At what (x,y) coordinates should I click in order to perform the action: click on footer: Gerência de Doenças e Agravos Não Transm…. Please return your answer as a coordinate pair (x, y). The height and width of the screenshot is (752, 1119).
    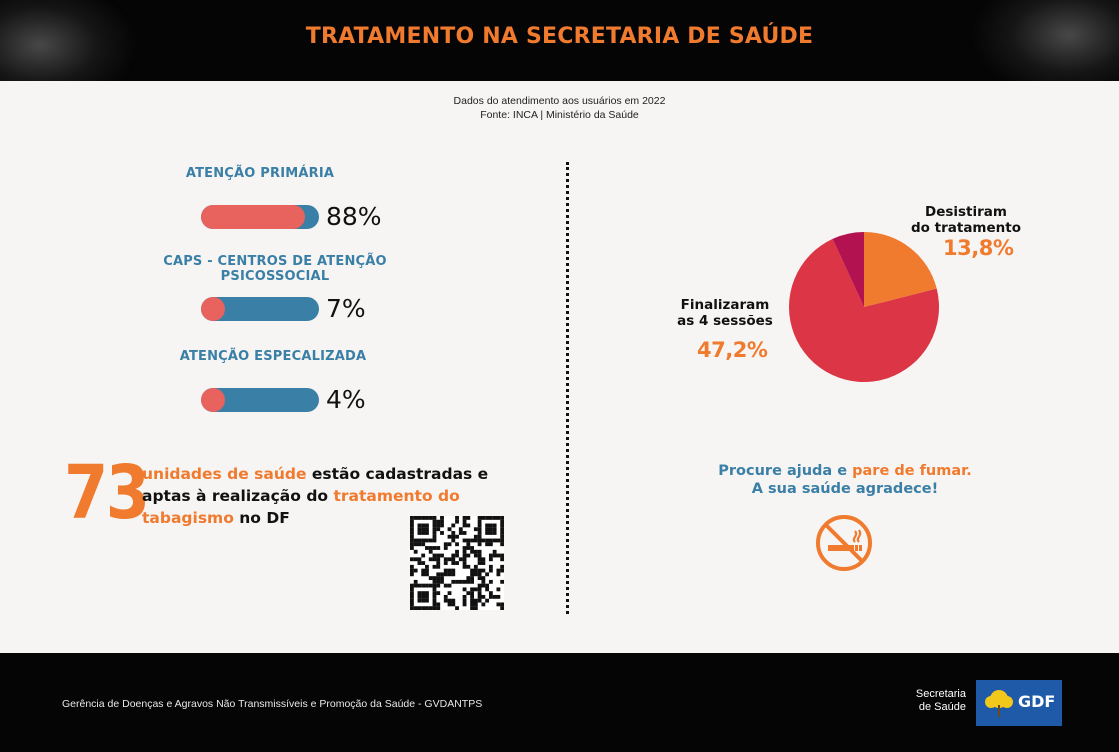
    Looking at the image, I should click on (559, 702).